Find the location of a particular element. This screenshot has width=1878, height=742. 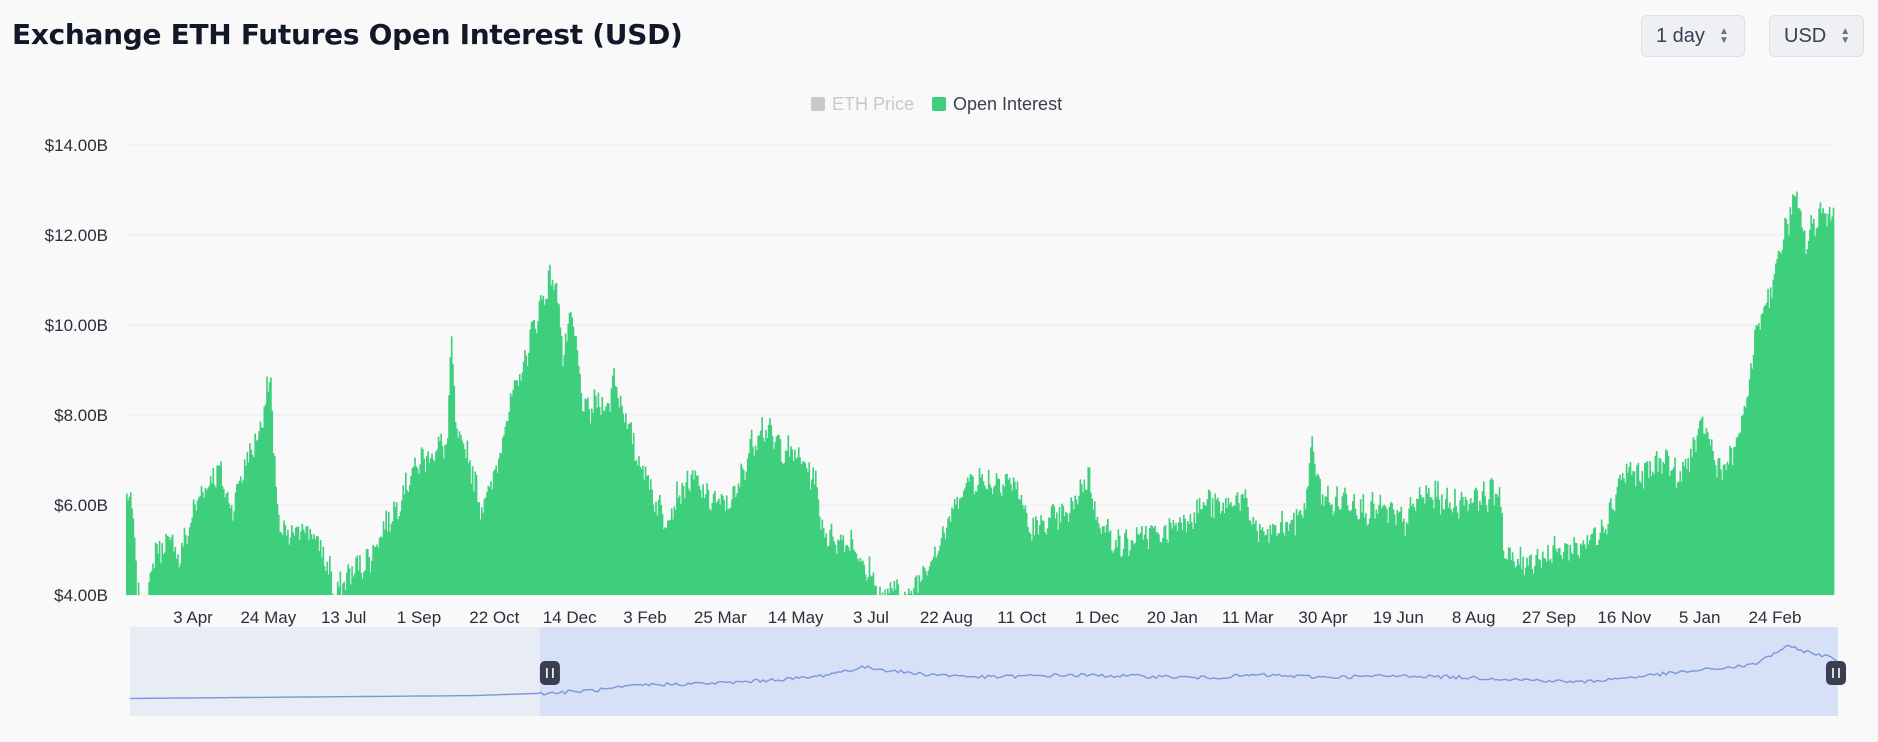

pause-handle-icon is located at coordinates (549, 673).